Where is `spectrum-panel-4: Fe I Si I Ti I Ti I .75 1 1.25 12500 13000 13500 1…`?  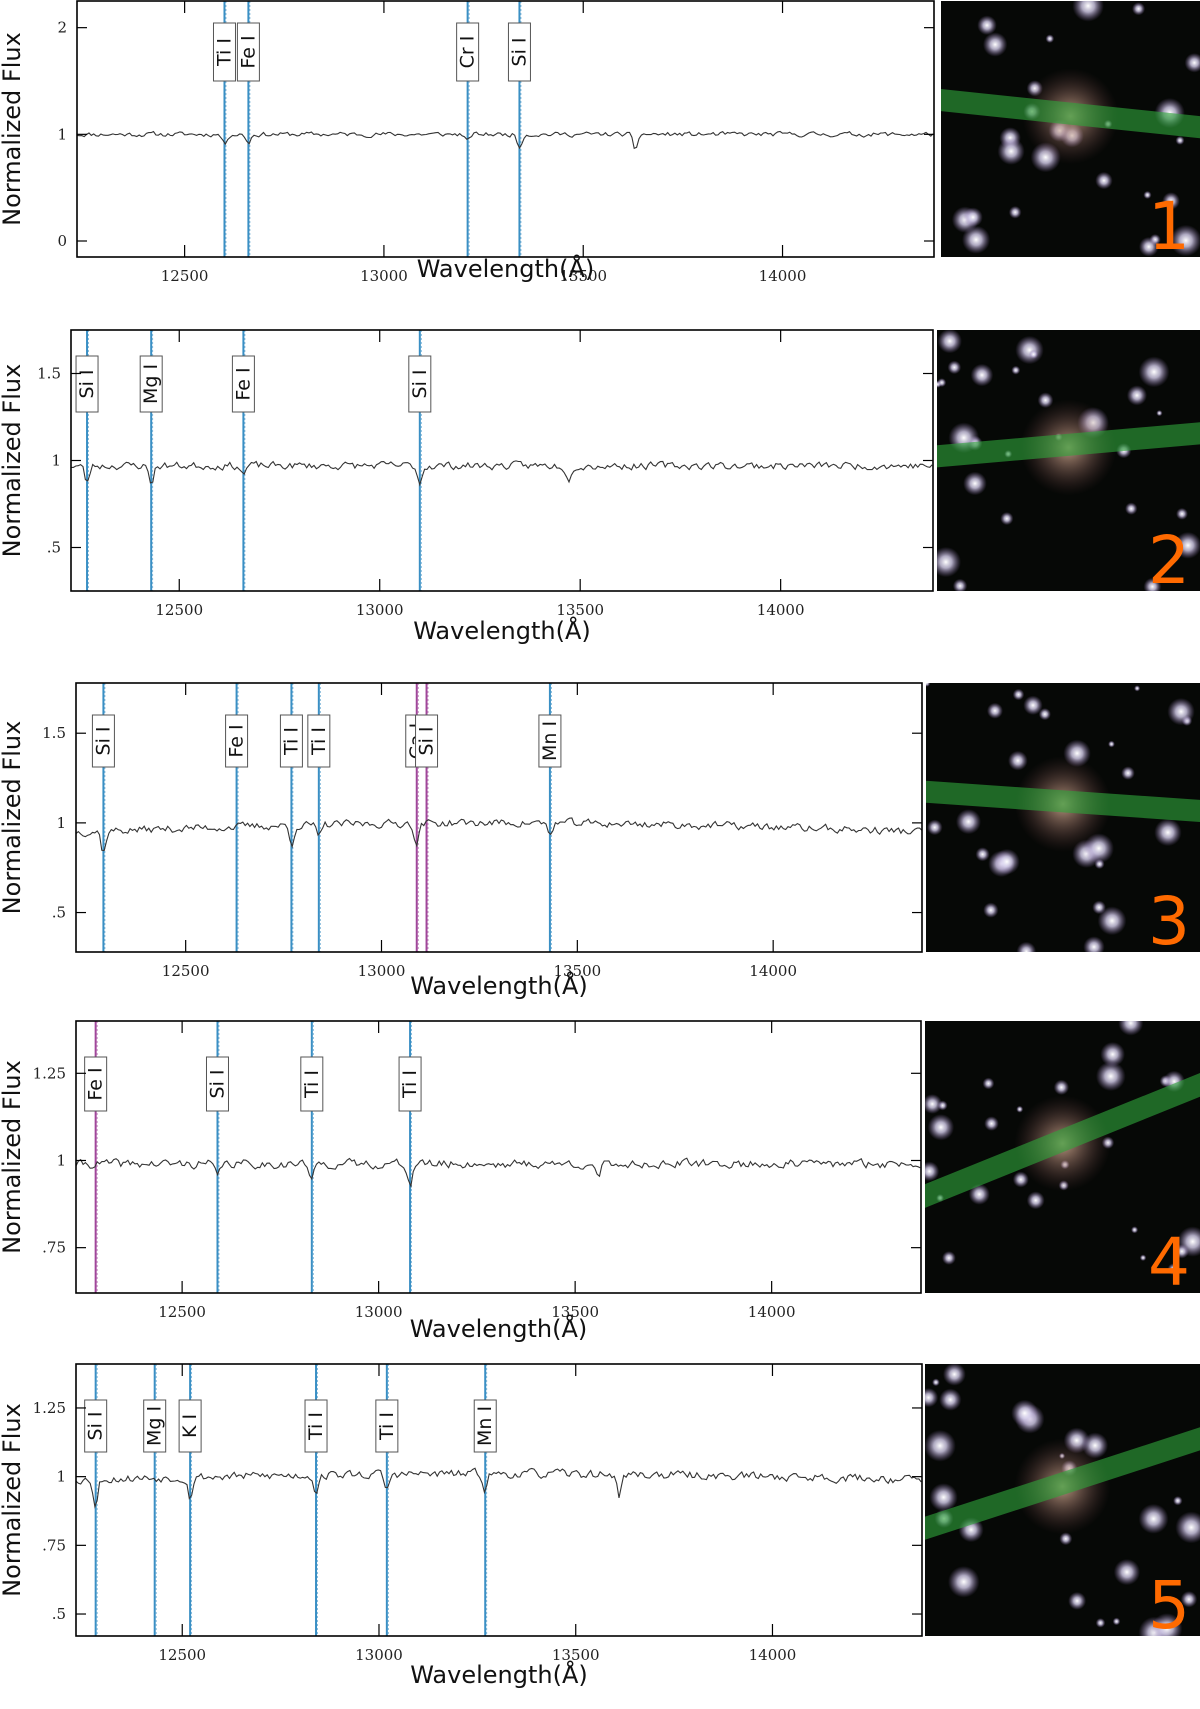
spectrum-panel-4: Fe I Si I Ti I Ti I .75 1 1.25 12500 13000 13500 1… is located at coordinates (461, 1181).